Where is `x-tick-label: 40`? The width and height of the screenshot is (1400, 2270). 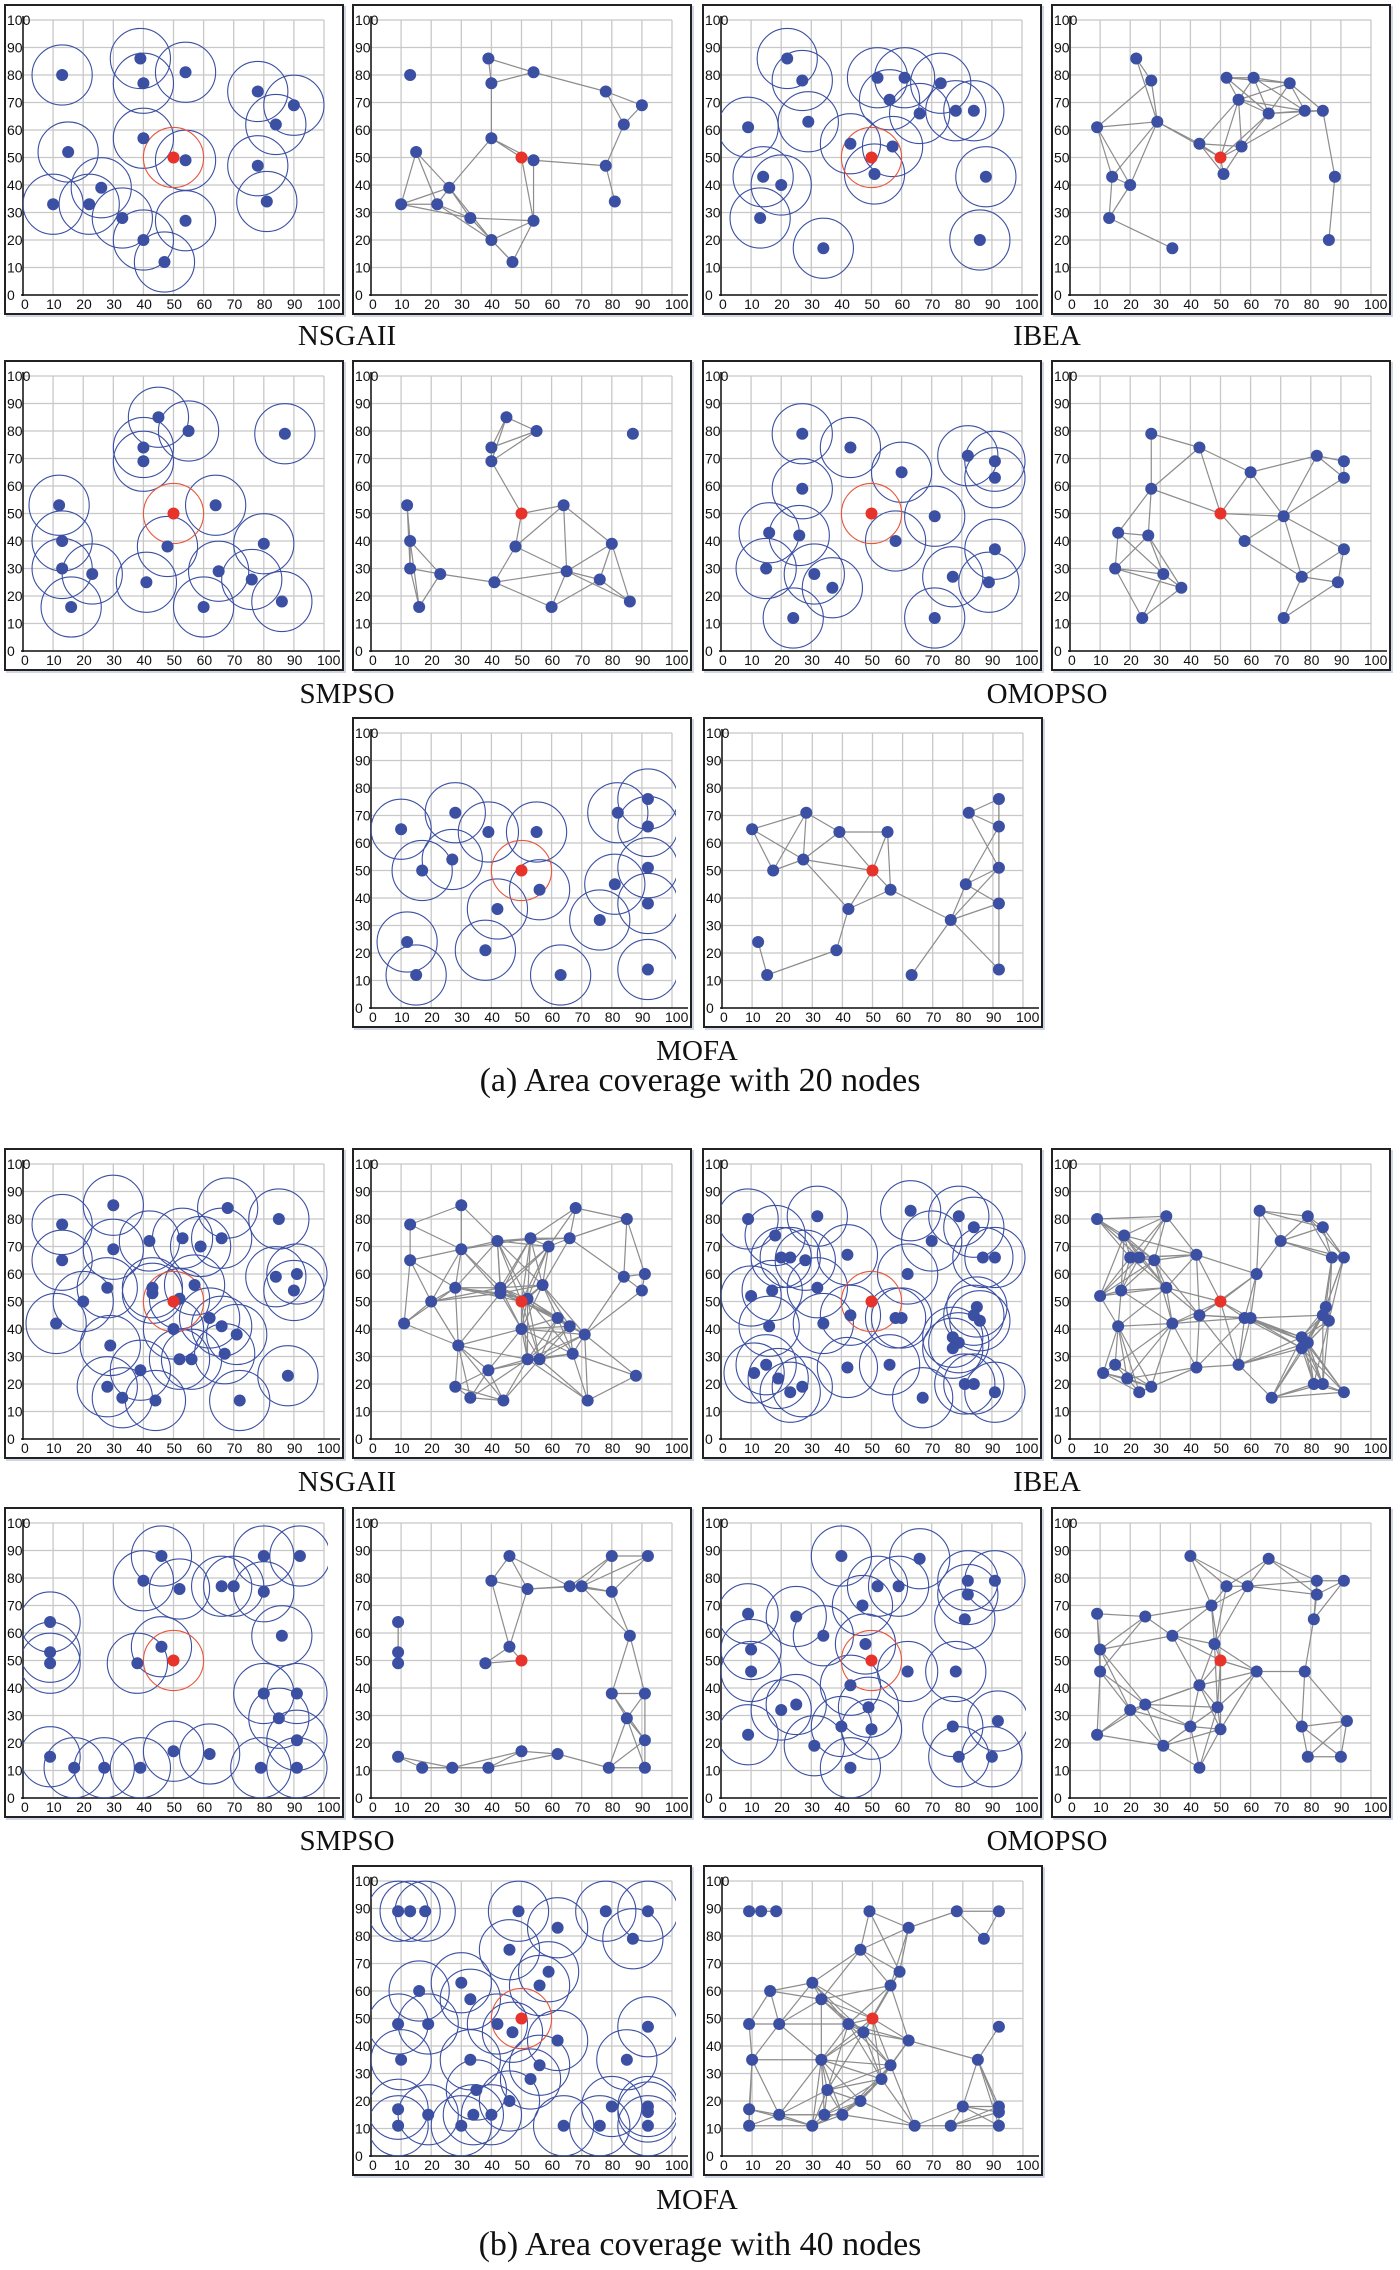 x-tick-label: 40 is located at coordinates (492, 1807).